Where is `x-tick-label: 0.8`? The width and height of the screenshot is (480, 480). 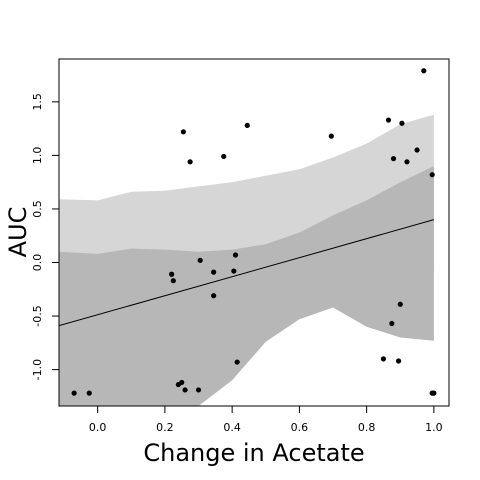
x-tick-label: 0.8 is located at coordinates (367, 427).